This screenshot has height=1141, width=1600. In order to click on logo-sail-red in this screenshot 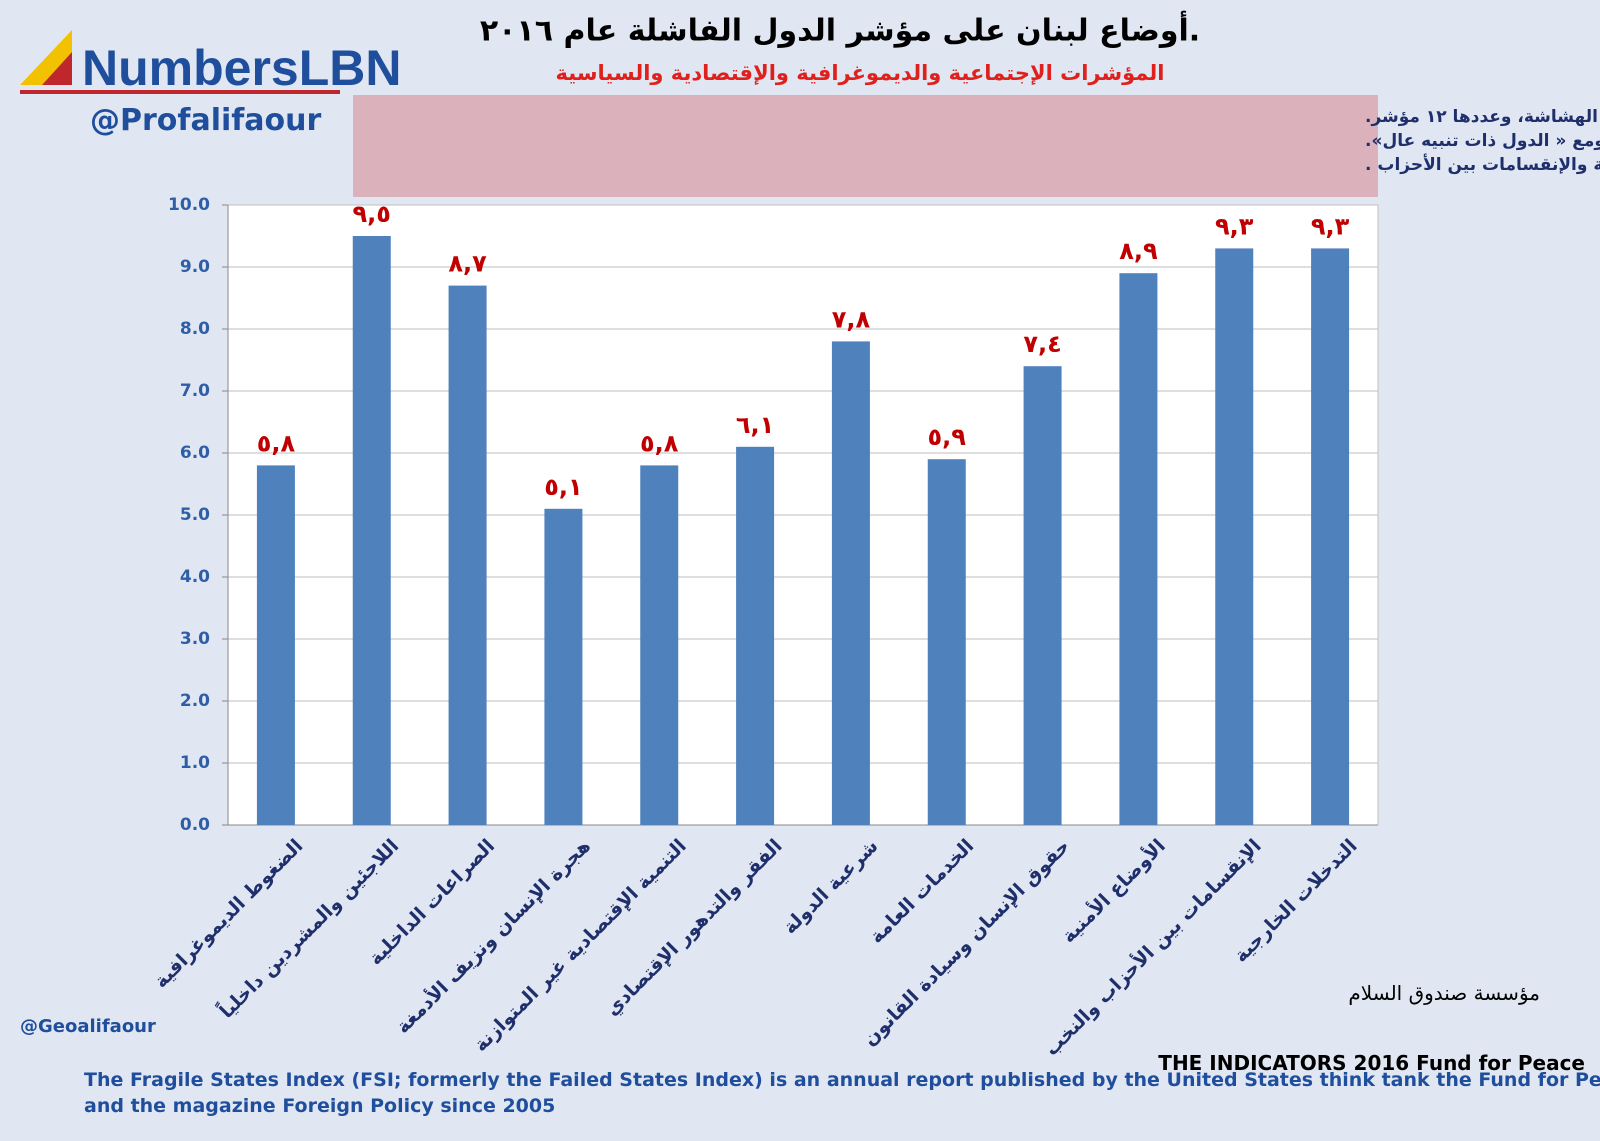, I will do `click(57, 68)`.